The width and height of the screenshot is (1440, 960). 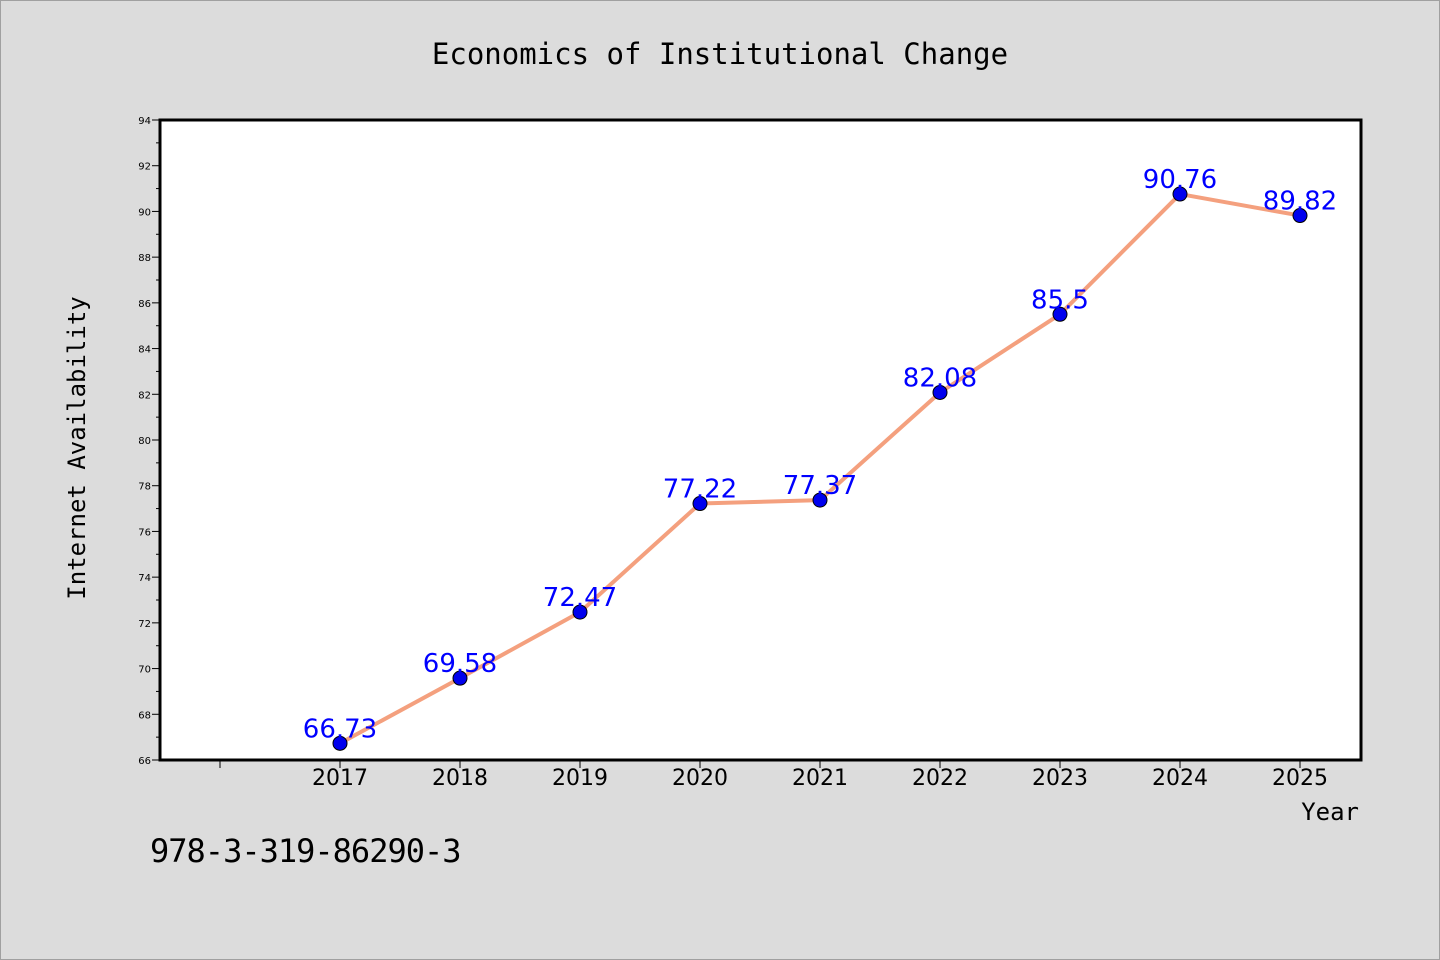 What do you see at coordinates (340, 729) in the screenshot?
I see `data-label: 66.73` at bounding box center [340, 729].